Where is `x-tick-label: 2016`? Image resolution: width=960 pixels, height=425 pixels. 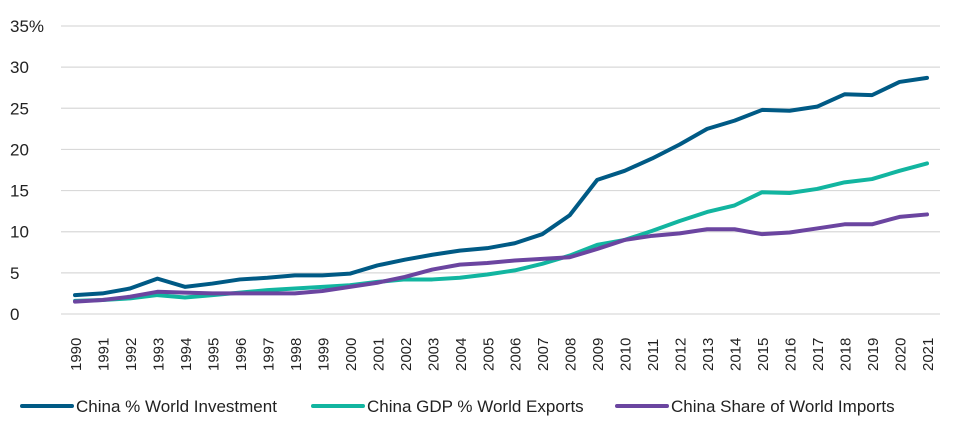 x-tick-label: 2016 is located at coordinates (791, 354).